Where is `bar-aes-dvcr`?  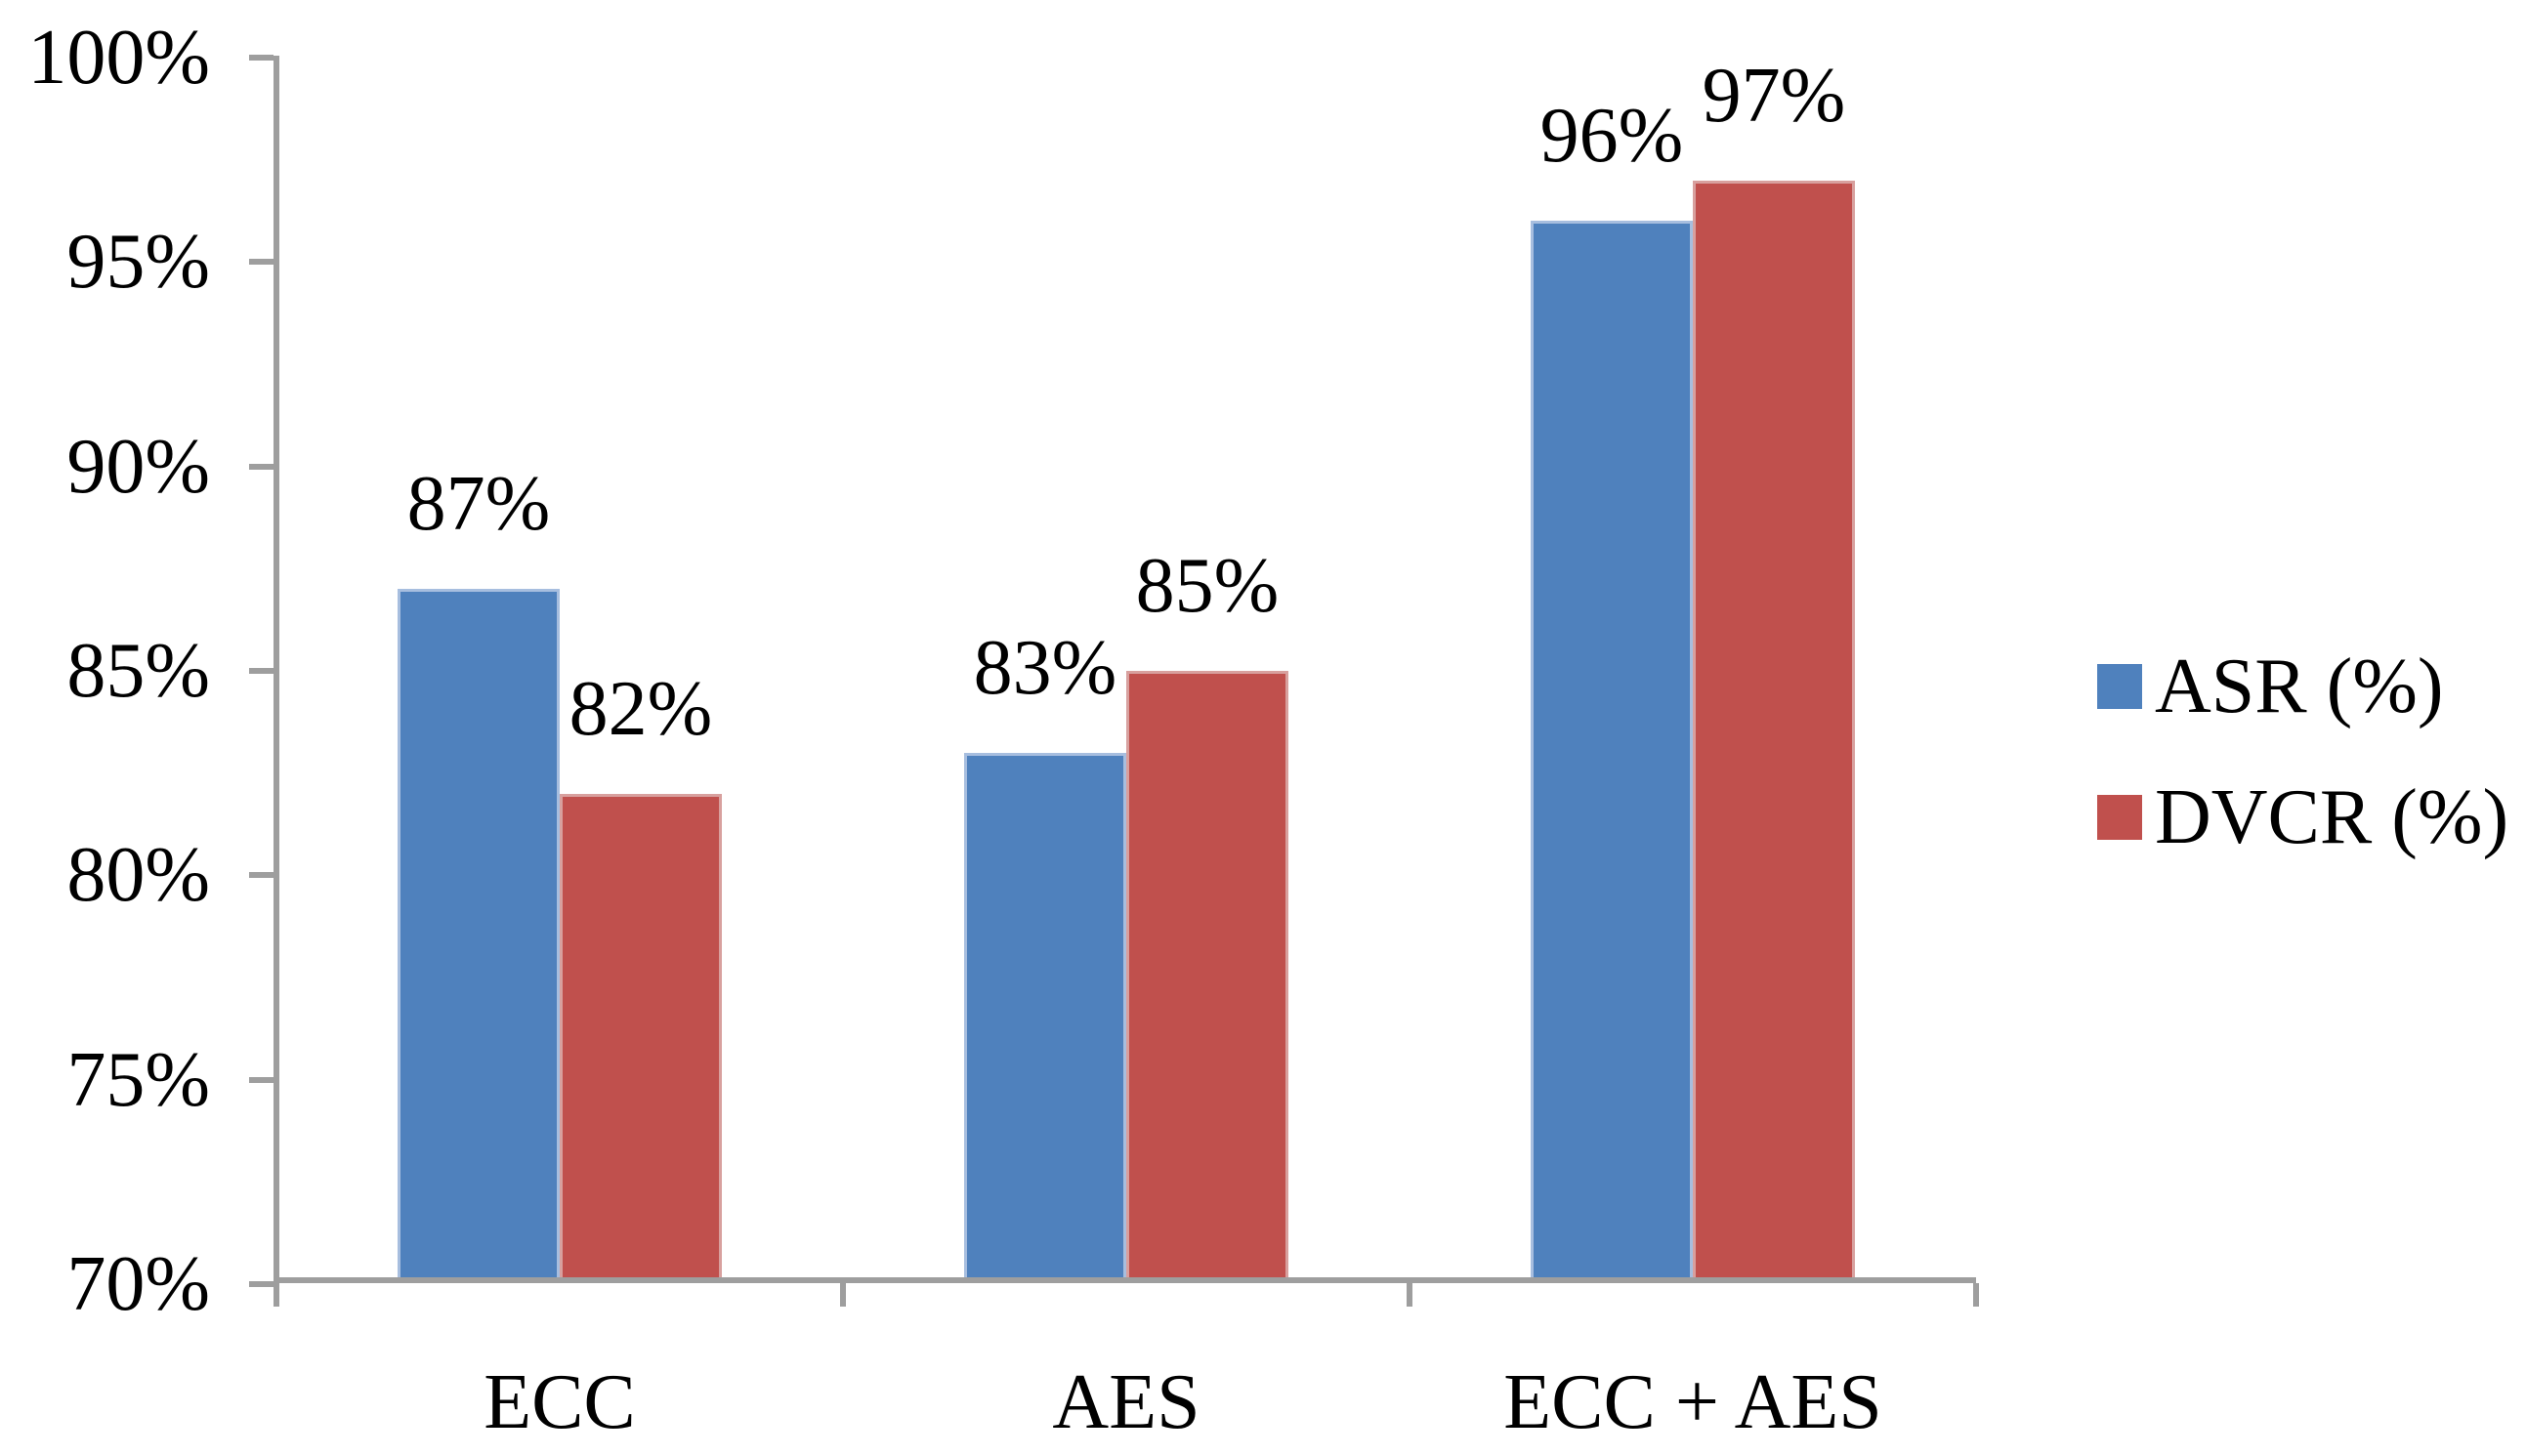 bar-aes-dvcr is located at coordinates (1207, 974).